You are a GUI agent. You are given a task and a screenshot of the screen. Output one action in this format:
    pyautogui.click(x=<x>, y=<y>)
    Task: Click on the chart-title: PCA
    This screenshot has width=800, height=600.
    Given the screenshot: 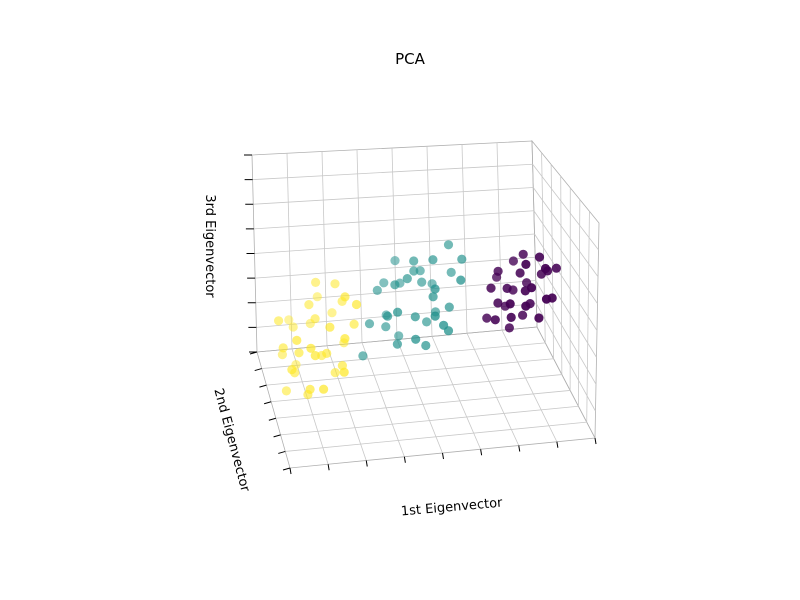 What is the action you would take?
    pyautogui.click(x=410, y=59)
    